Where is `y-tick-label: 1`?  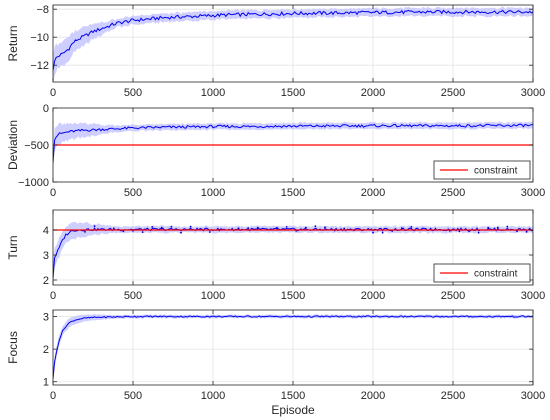 y-tick-label: 1 is located at coordinates (46, 383).